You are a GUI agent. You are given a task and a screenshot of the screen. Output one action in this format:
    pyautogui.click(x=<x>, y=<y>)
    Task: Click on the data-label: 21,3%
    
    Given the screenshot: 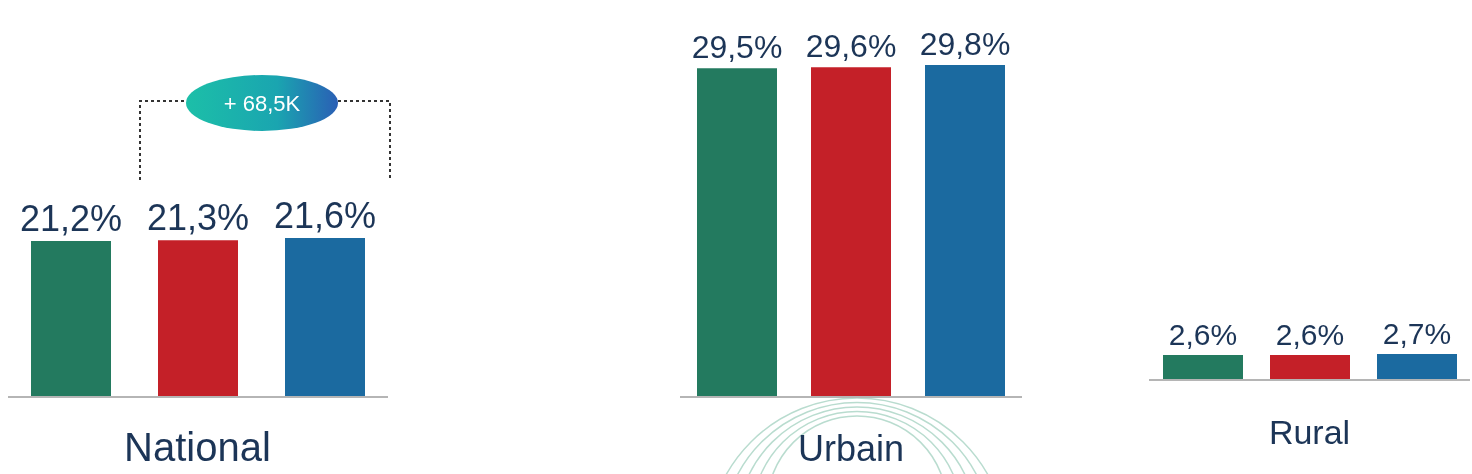 What is the action you would take?
    pyautogui.click(x=198, y=218)
    